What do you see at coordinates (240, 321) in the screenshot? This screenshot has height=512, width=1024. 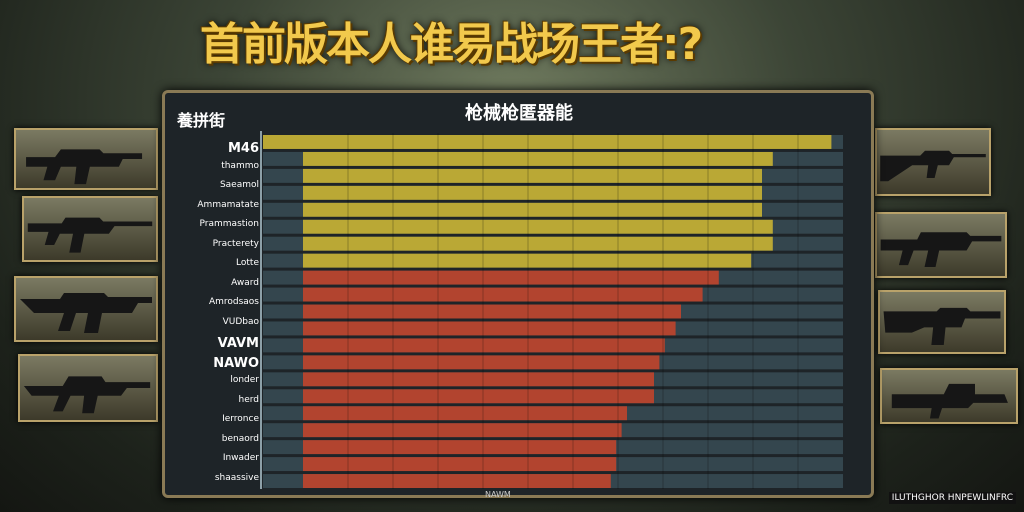 I see `row-label: VUDbao` at bounding box center [240, 321].